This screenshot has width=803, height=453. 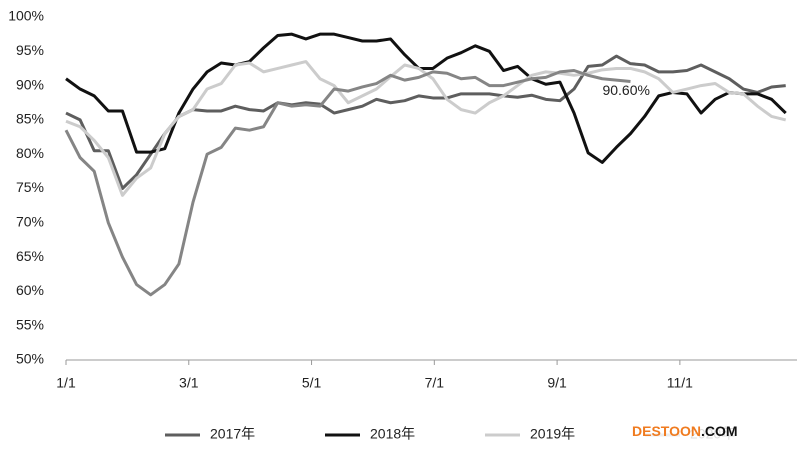 What do you see at coordinates (719, 431) in the screenshot?
I see `watermark-suffix: .COM` at bounding box center [719, 431].